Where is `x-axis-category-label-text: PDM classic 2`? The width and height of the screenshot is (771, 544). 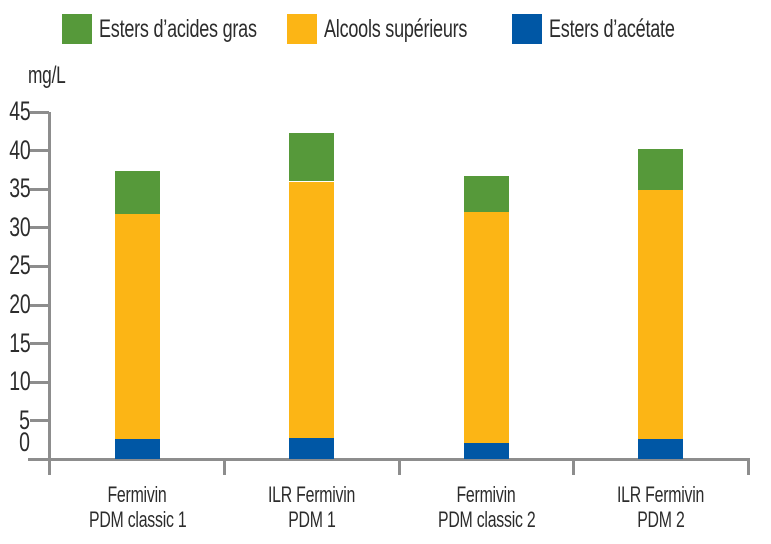 x-axis-category-label-text: PDM classic 2 is located at coordinates (486, 519).